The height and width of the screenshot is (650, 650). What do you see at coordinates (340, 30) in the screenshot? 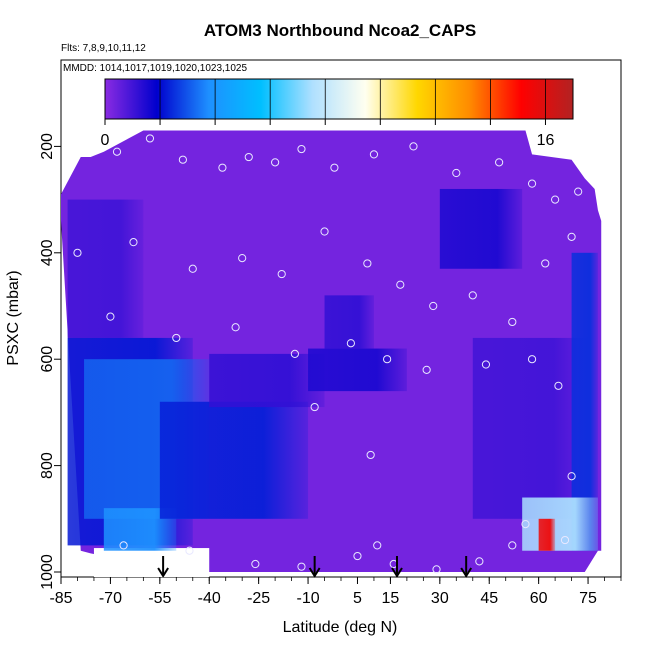
I see `chart-title: ATOM3 Northbound Ncoa2_CAPS` at bounding box center [340, 30].